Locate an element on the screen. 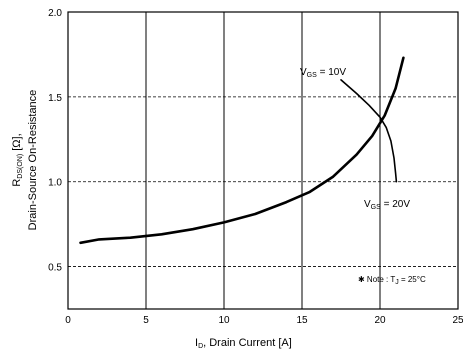  y-tick-label-3: 2.0 is located at coordinates (55, 13).